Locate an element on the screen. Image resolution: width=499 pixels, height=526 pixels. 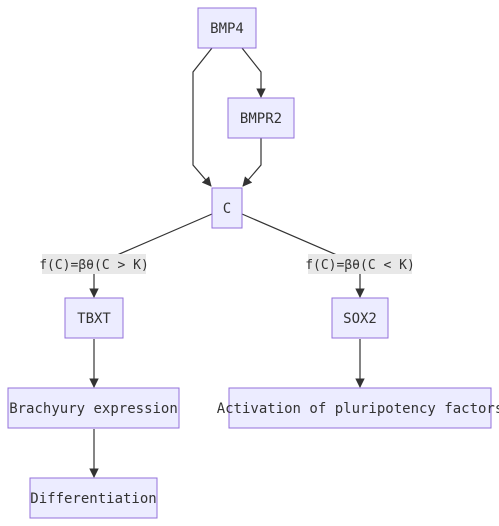
node-brachyury-expression: Brachyury expression is located at coordinates (93, 408).